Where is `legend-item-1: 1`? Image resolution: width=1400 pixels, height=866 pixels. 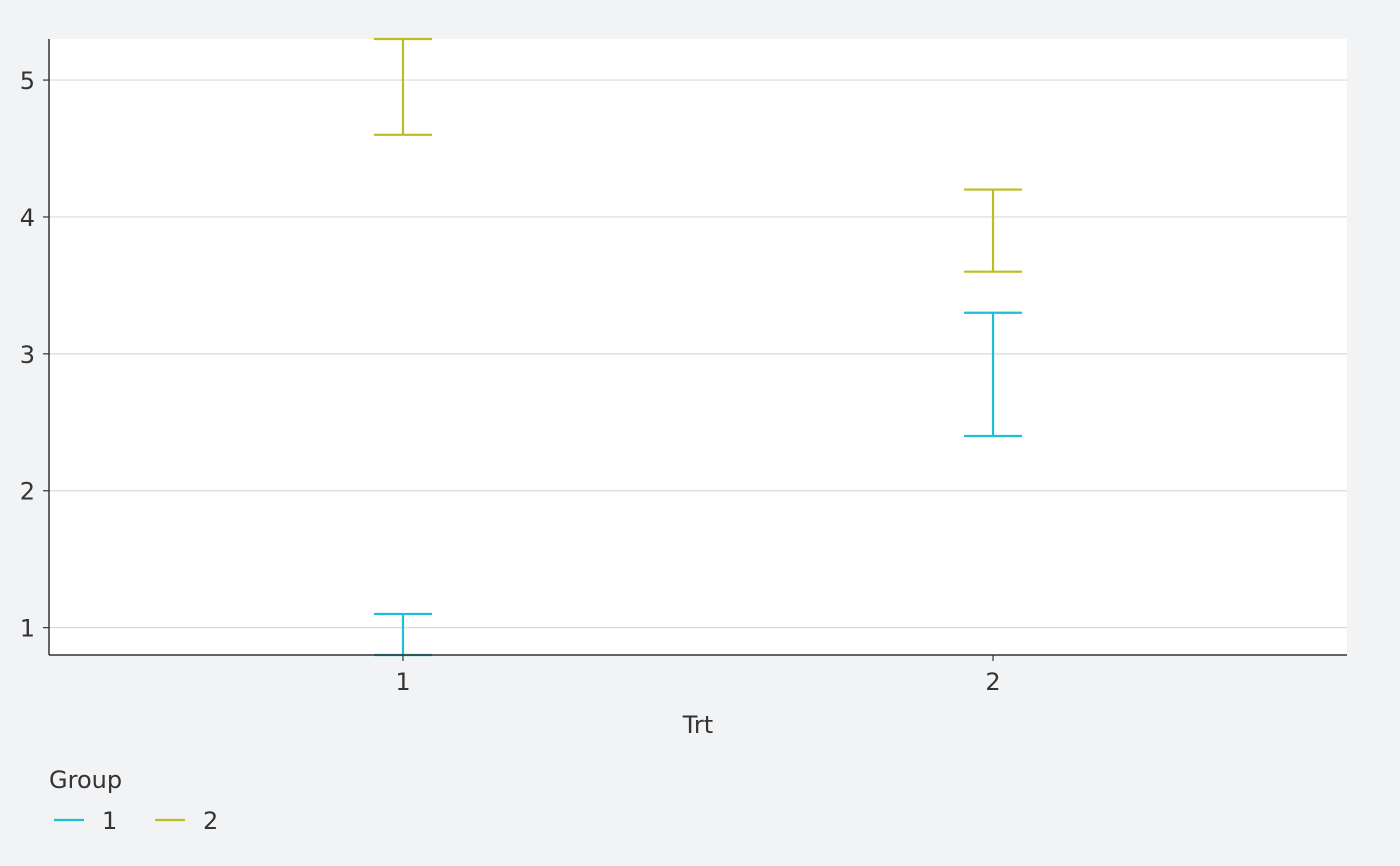 legend-item-1: 1 is located at coordinates (85, 821).